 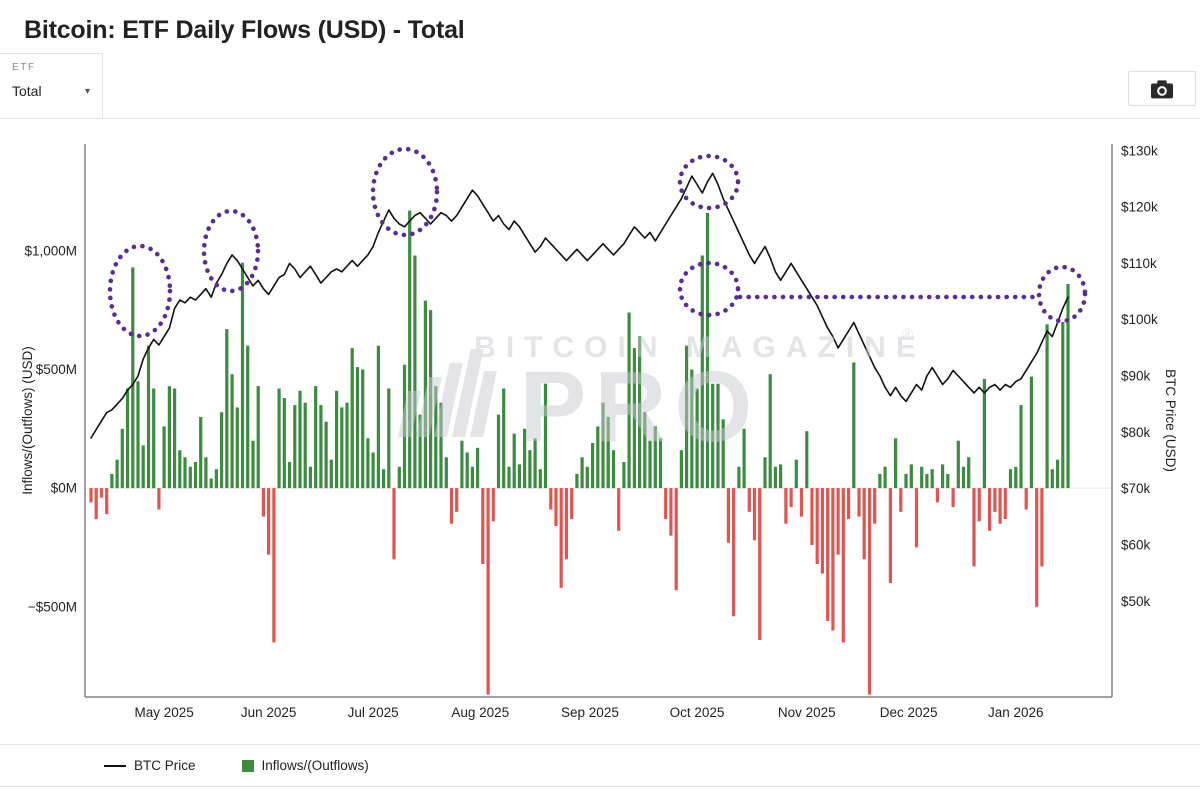 I want to click on watermark-logo, so click(x=448, y=393).